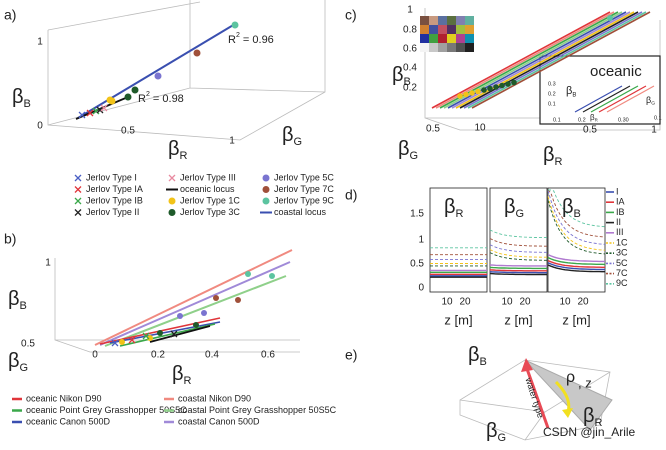 Image resolution: width=666 pixels, height=450 pixels. Describe the element at coordinates (238, 35) in the screenshot. I see `sup: 2` at that location.